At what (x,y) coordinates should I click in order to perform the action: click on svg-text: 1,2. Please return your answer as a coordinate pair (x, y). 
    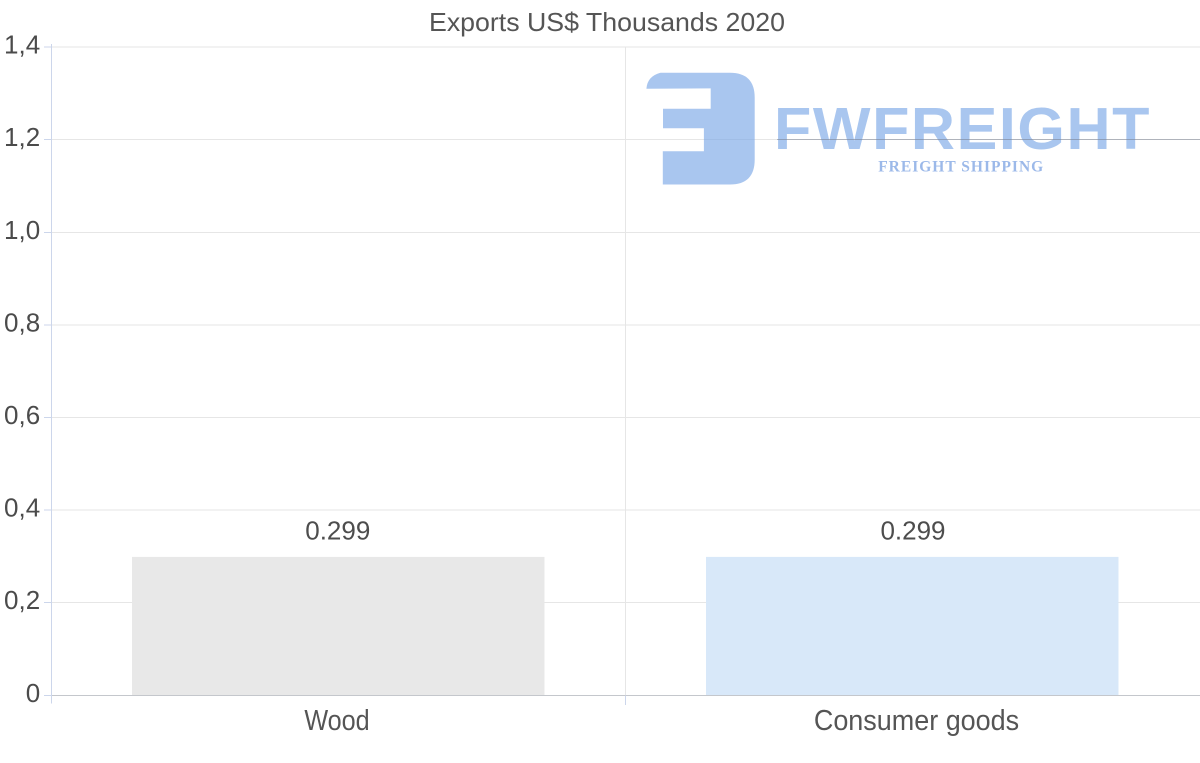
    Looking at the image, I should click on (22, 137).